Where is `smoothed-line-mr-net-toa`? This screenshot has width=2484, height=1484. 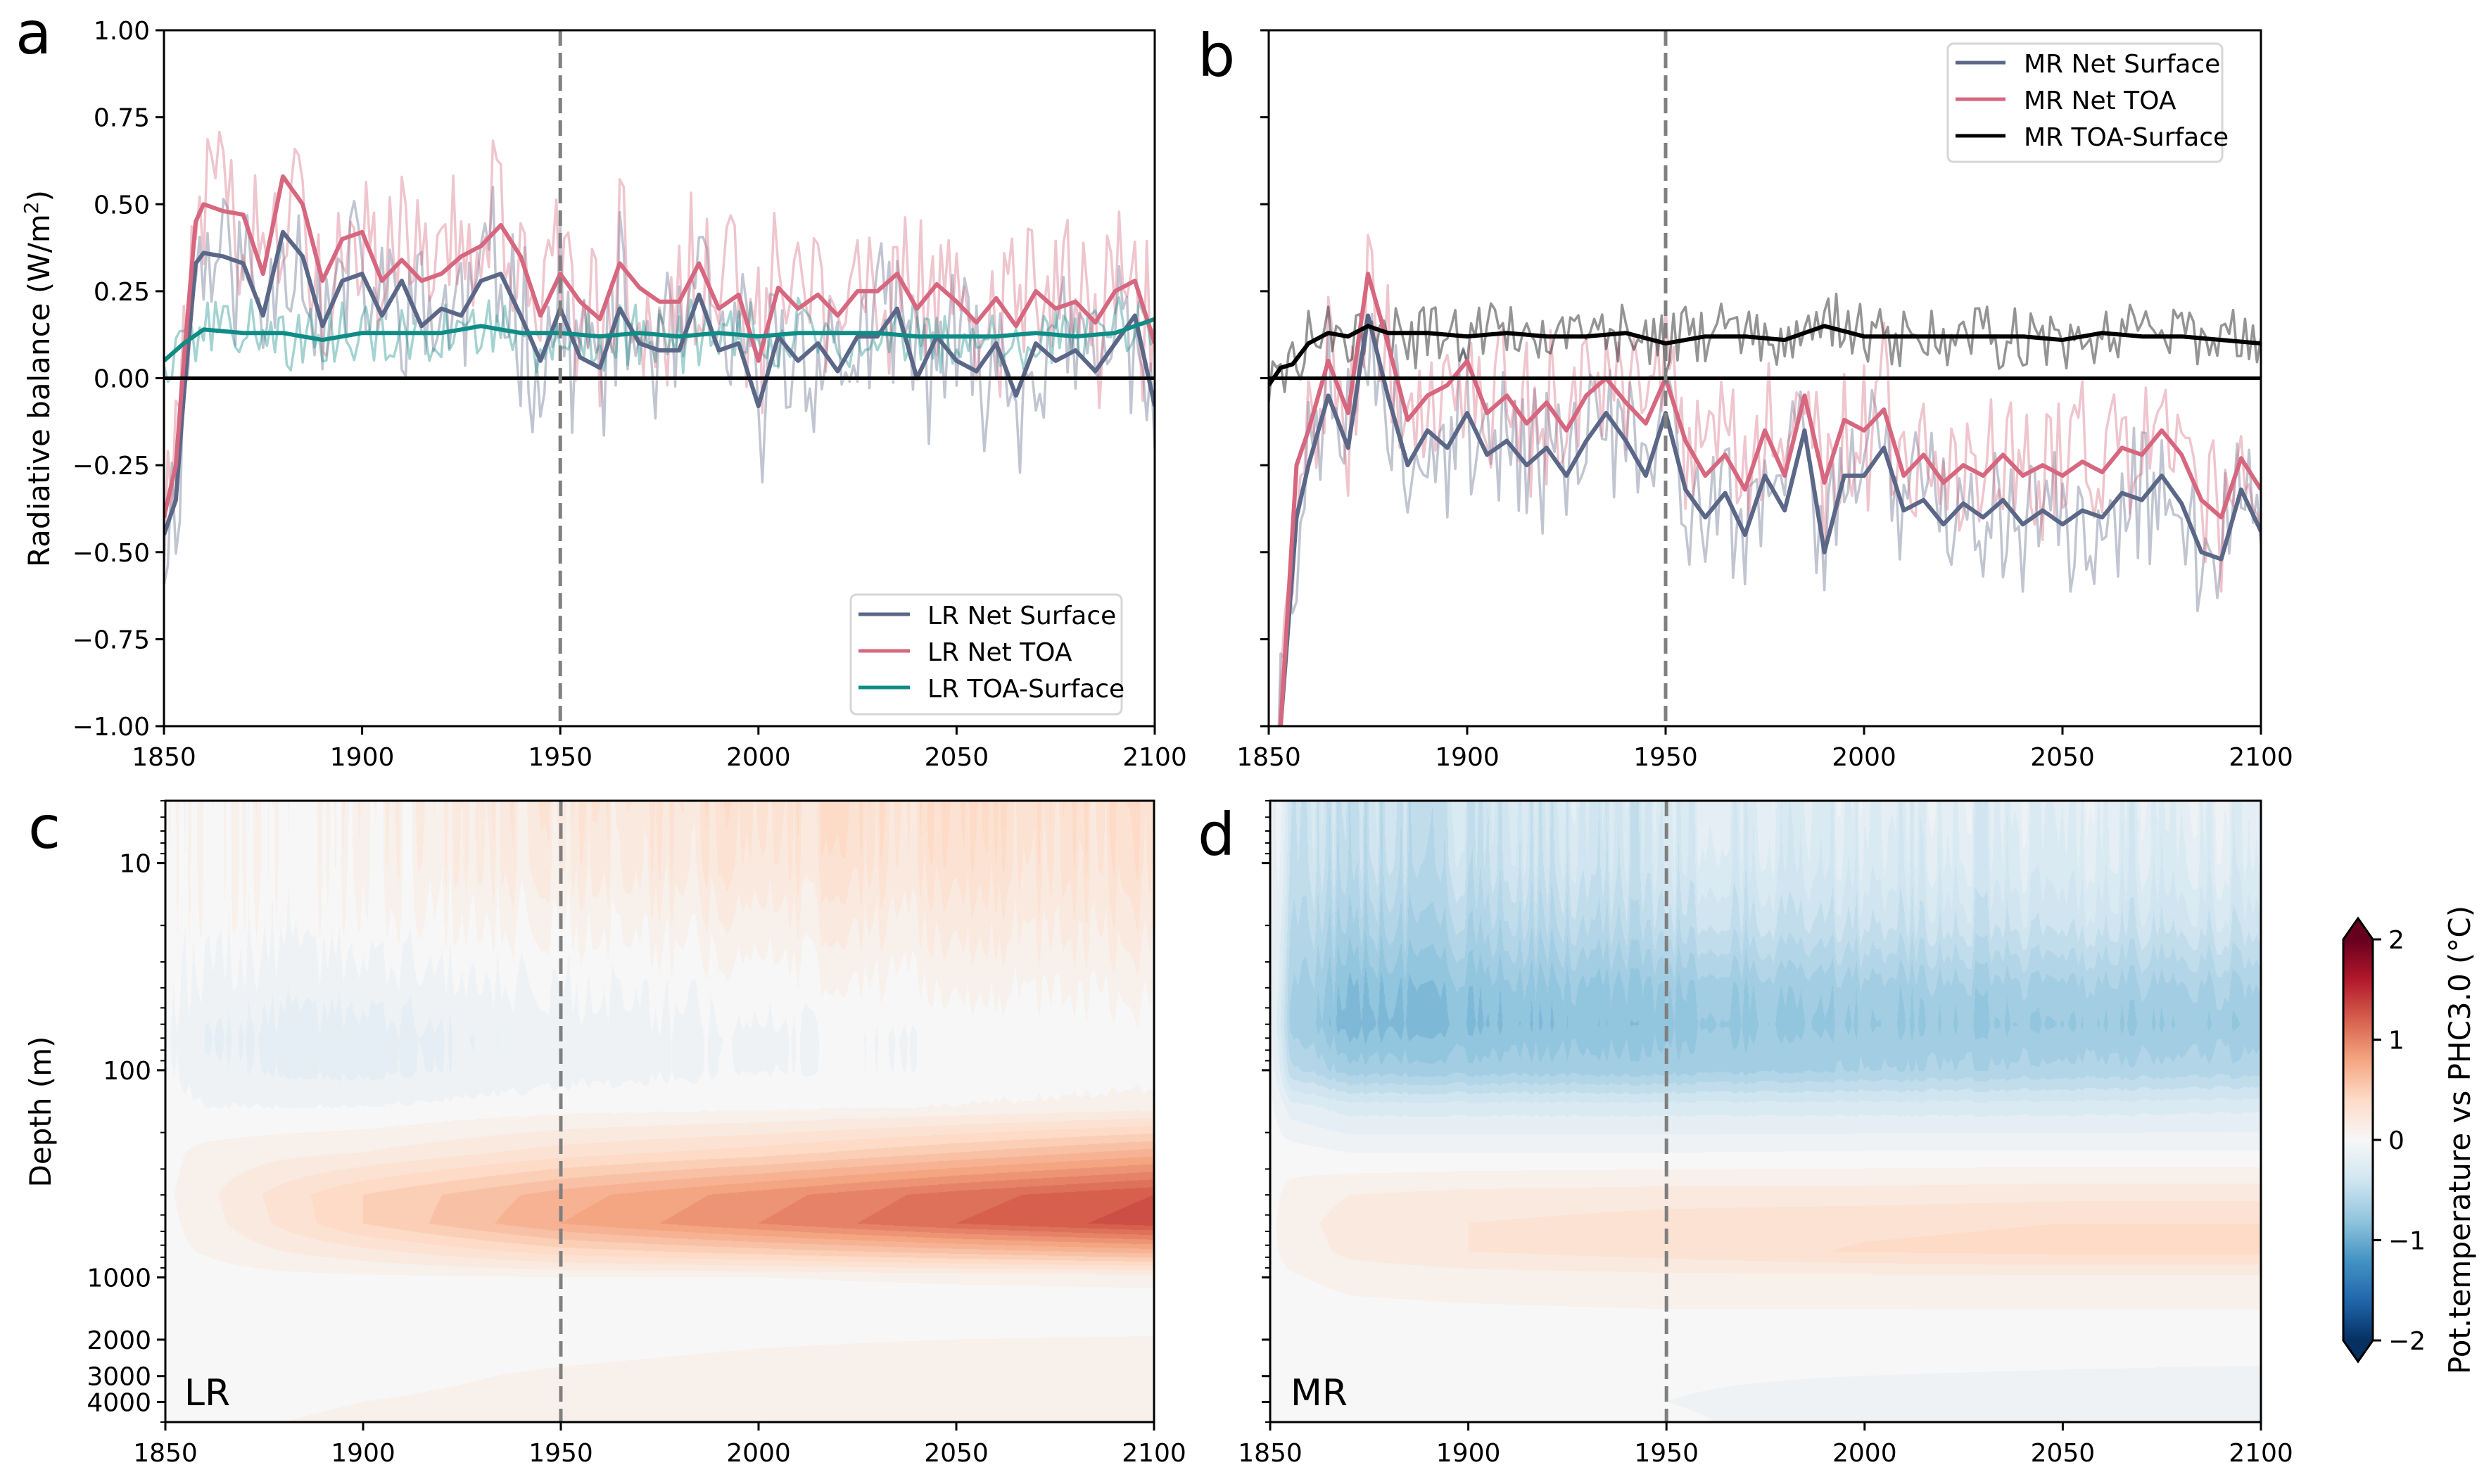
smoothed-line-mr-net-toa is located at coordinates (1769, 499).